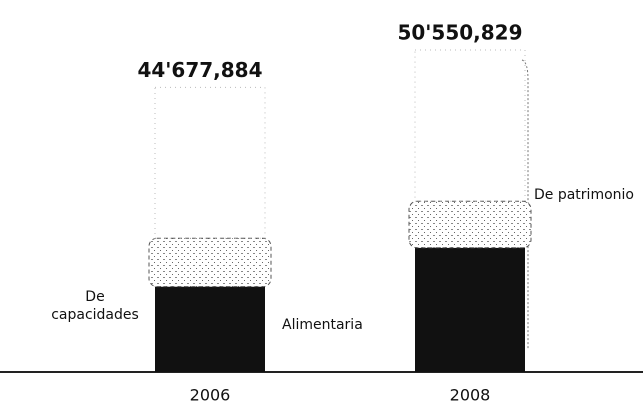 This screenshot has height=412, width=643. What do you see at coordinates (525, 204) in the screenshot?
I see `bracket` at bounding box center [525, 204].